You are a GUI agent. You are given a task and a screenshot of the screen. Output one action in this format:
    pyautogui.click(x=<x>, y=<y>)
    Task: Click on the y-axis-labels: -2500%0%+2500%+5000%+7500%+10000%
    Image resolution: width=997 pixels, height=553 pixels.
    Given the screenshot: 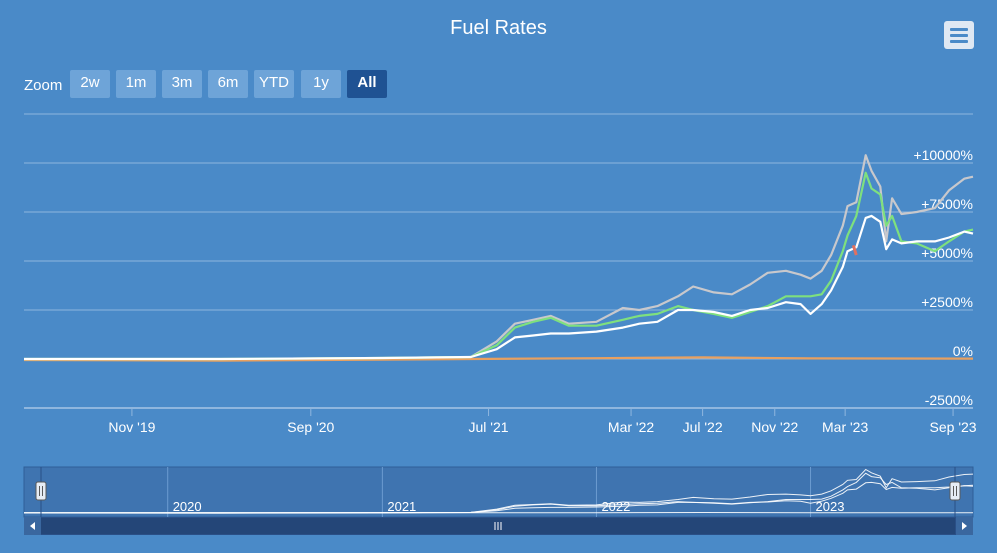 What is the action you would take?
    pyautogui.click(x=943, y=277)
    